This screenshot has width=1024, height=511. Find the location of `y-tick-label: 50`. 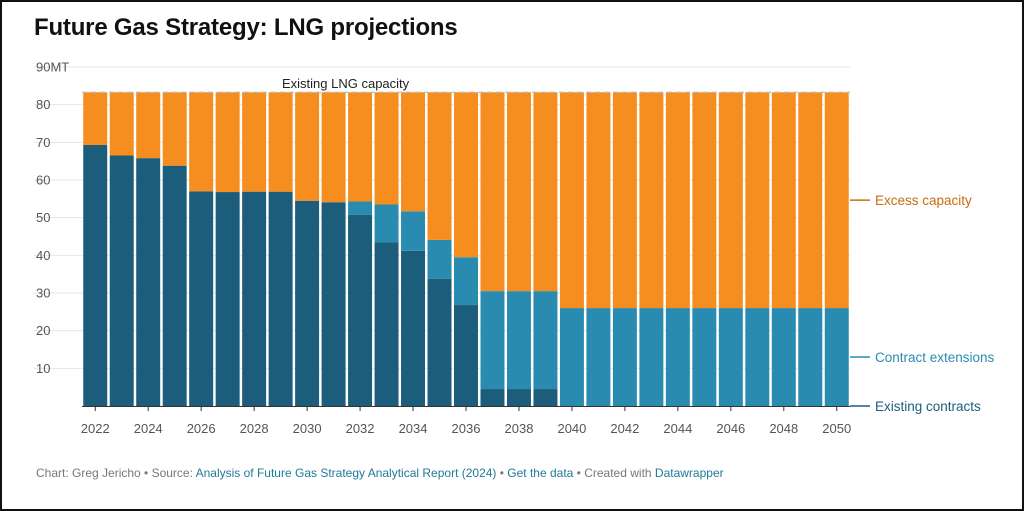

y-tick-label: 50 is located at coordinates (43, 217).